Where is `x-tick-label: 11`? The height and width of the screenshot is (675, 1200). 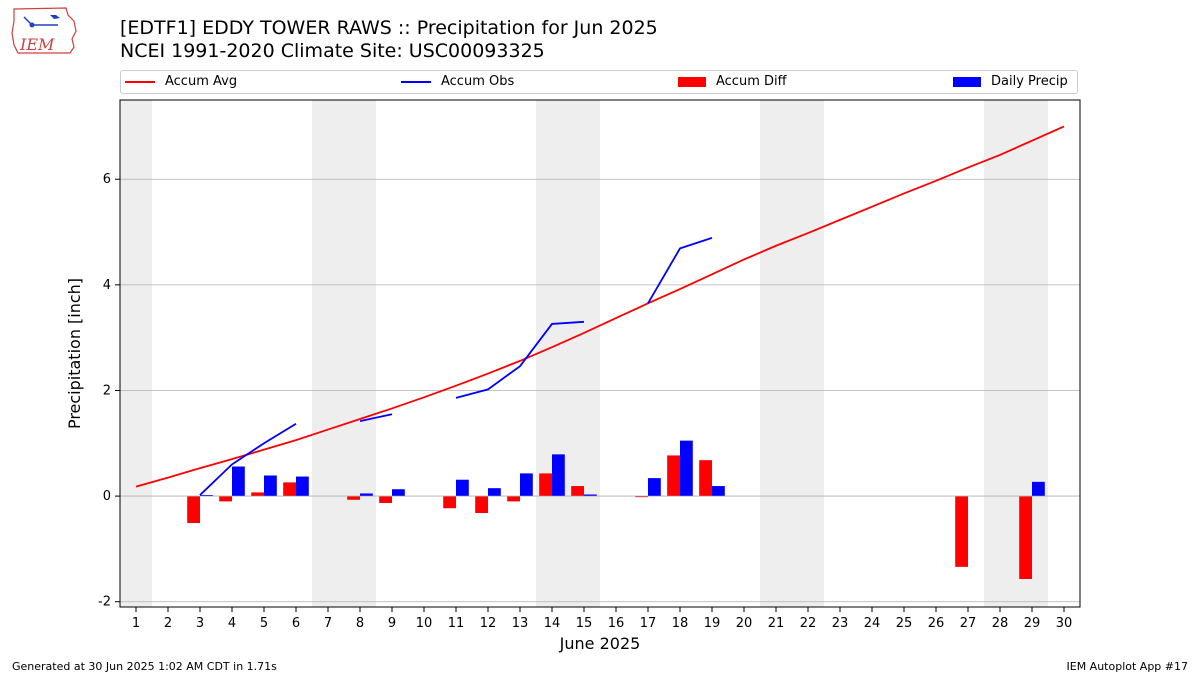
x-tick-label: 11 is located at coordinates (456, 623).